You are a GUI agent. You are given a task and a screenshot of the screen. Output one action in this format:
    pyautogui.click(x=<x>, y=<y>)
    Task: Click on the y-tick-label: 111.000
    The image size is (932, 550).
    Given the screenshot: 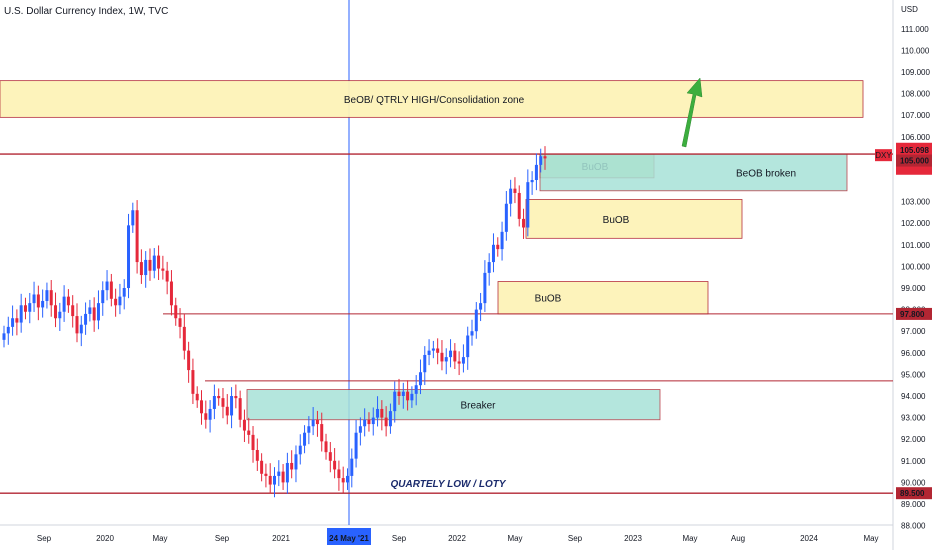 What is the action you would take?
    pyautogui.click(x=915, y=29)
    